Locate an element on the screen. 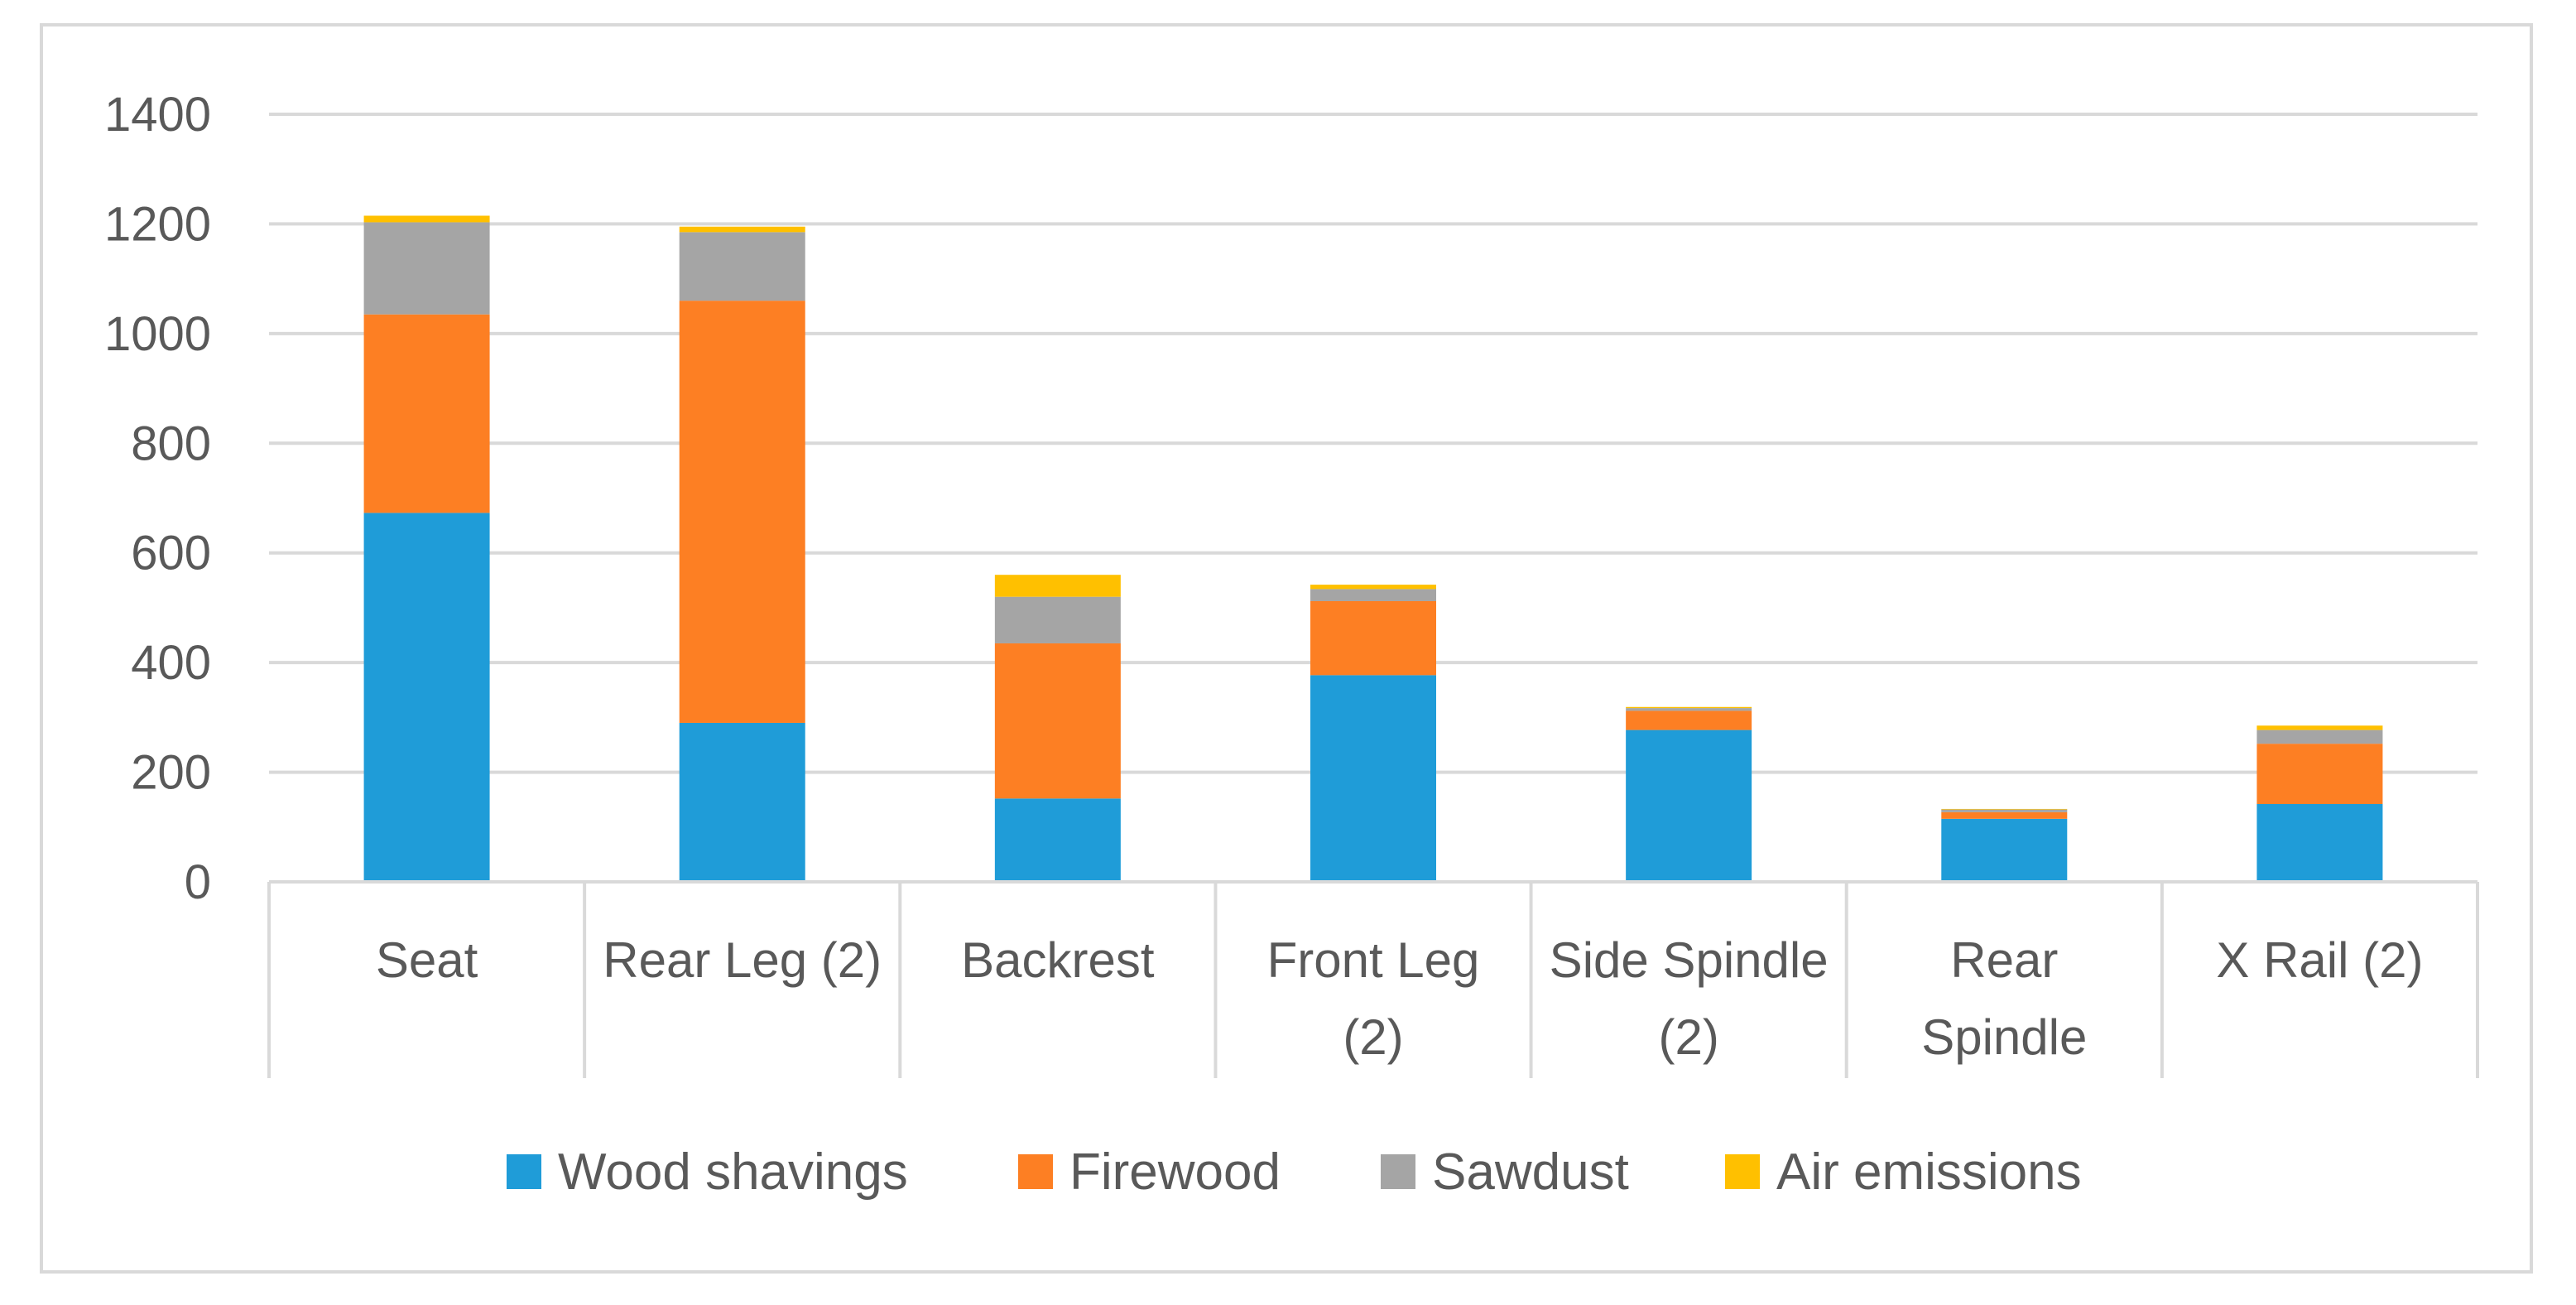  legend-label: Firewood is located at coordinates (1175, 1173).